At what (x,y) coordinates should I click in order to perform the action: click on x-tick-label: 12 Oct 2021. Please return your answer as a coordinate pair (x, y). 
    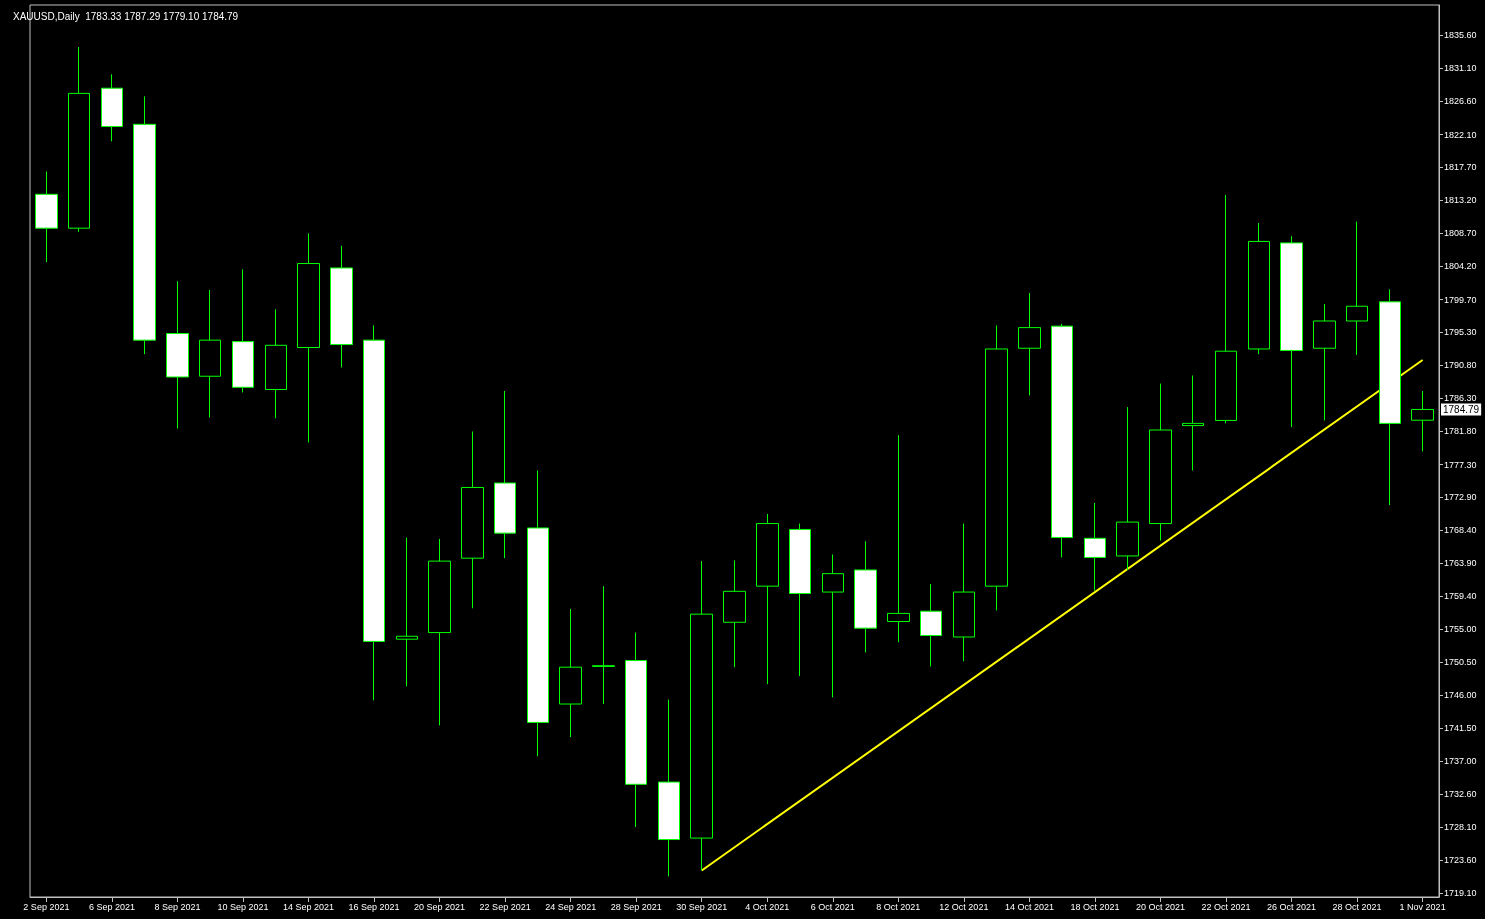
    Looking at the image, I should click on (964, 906).